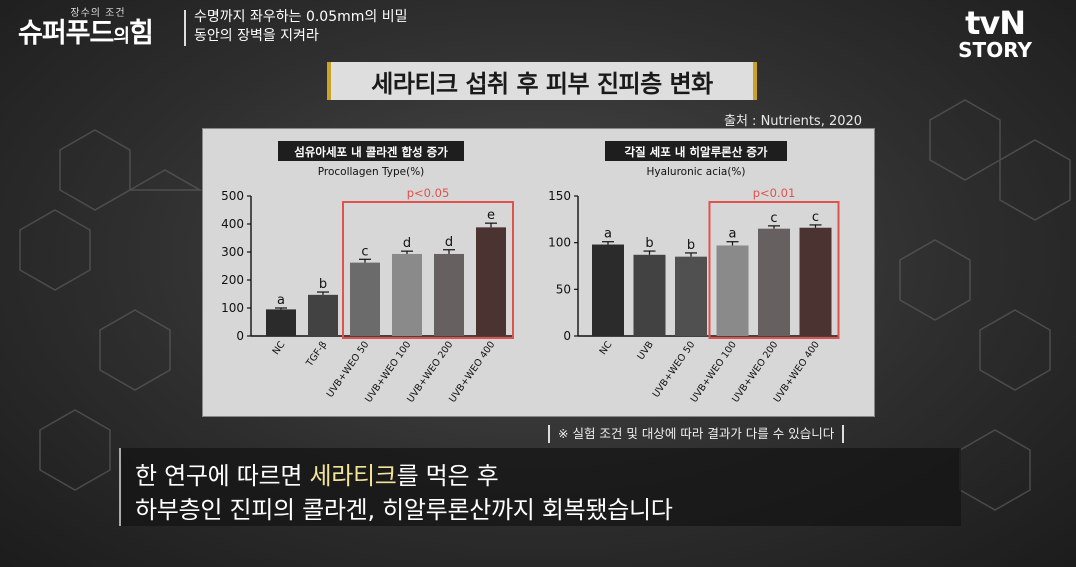 The width and height of the screenshot is (1076, 567). What do you see at coordinates (185, 28) in the screenshot?
I see `header-divider` at bounding box center [185, 28].